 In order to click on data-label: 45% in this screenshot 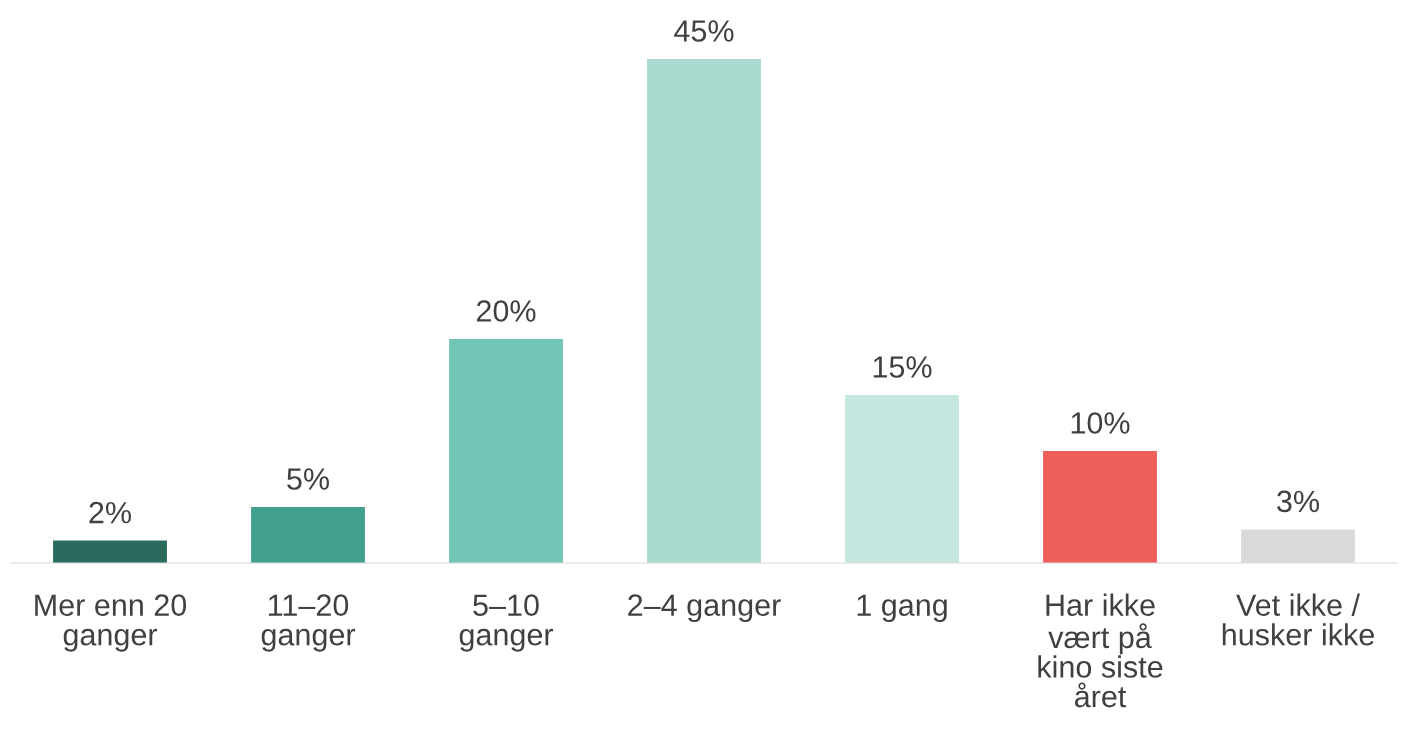, I will do `click(704, 31)`.